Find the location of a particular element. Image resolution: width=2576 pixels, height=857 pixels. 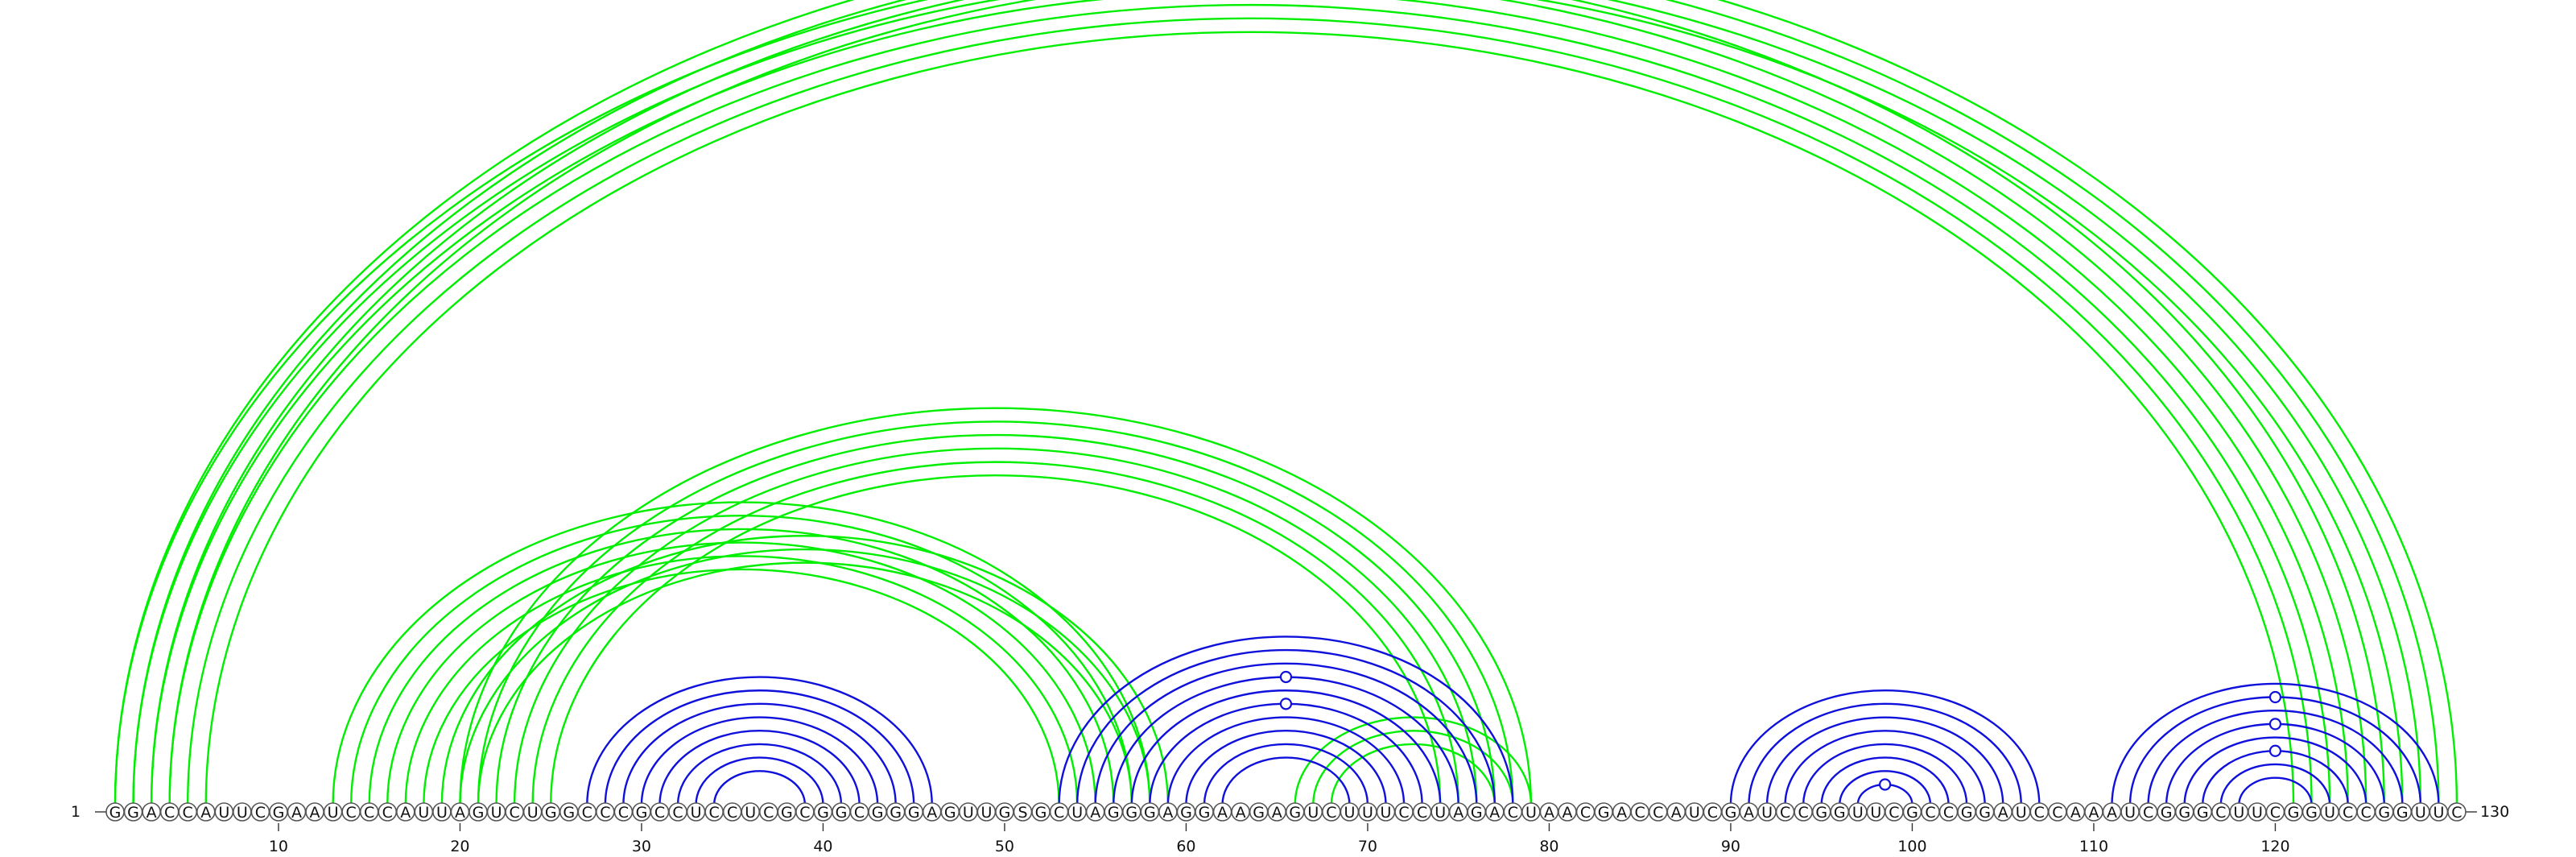

axis-tick-label: 20 is located at coordinates (459, 846).